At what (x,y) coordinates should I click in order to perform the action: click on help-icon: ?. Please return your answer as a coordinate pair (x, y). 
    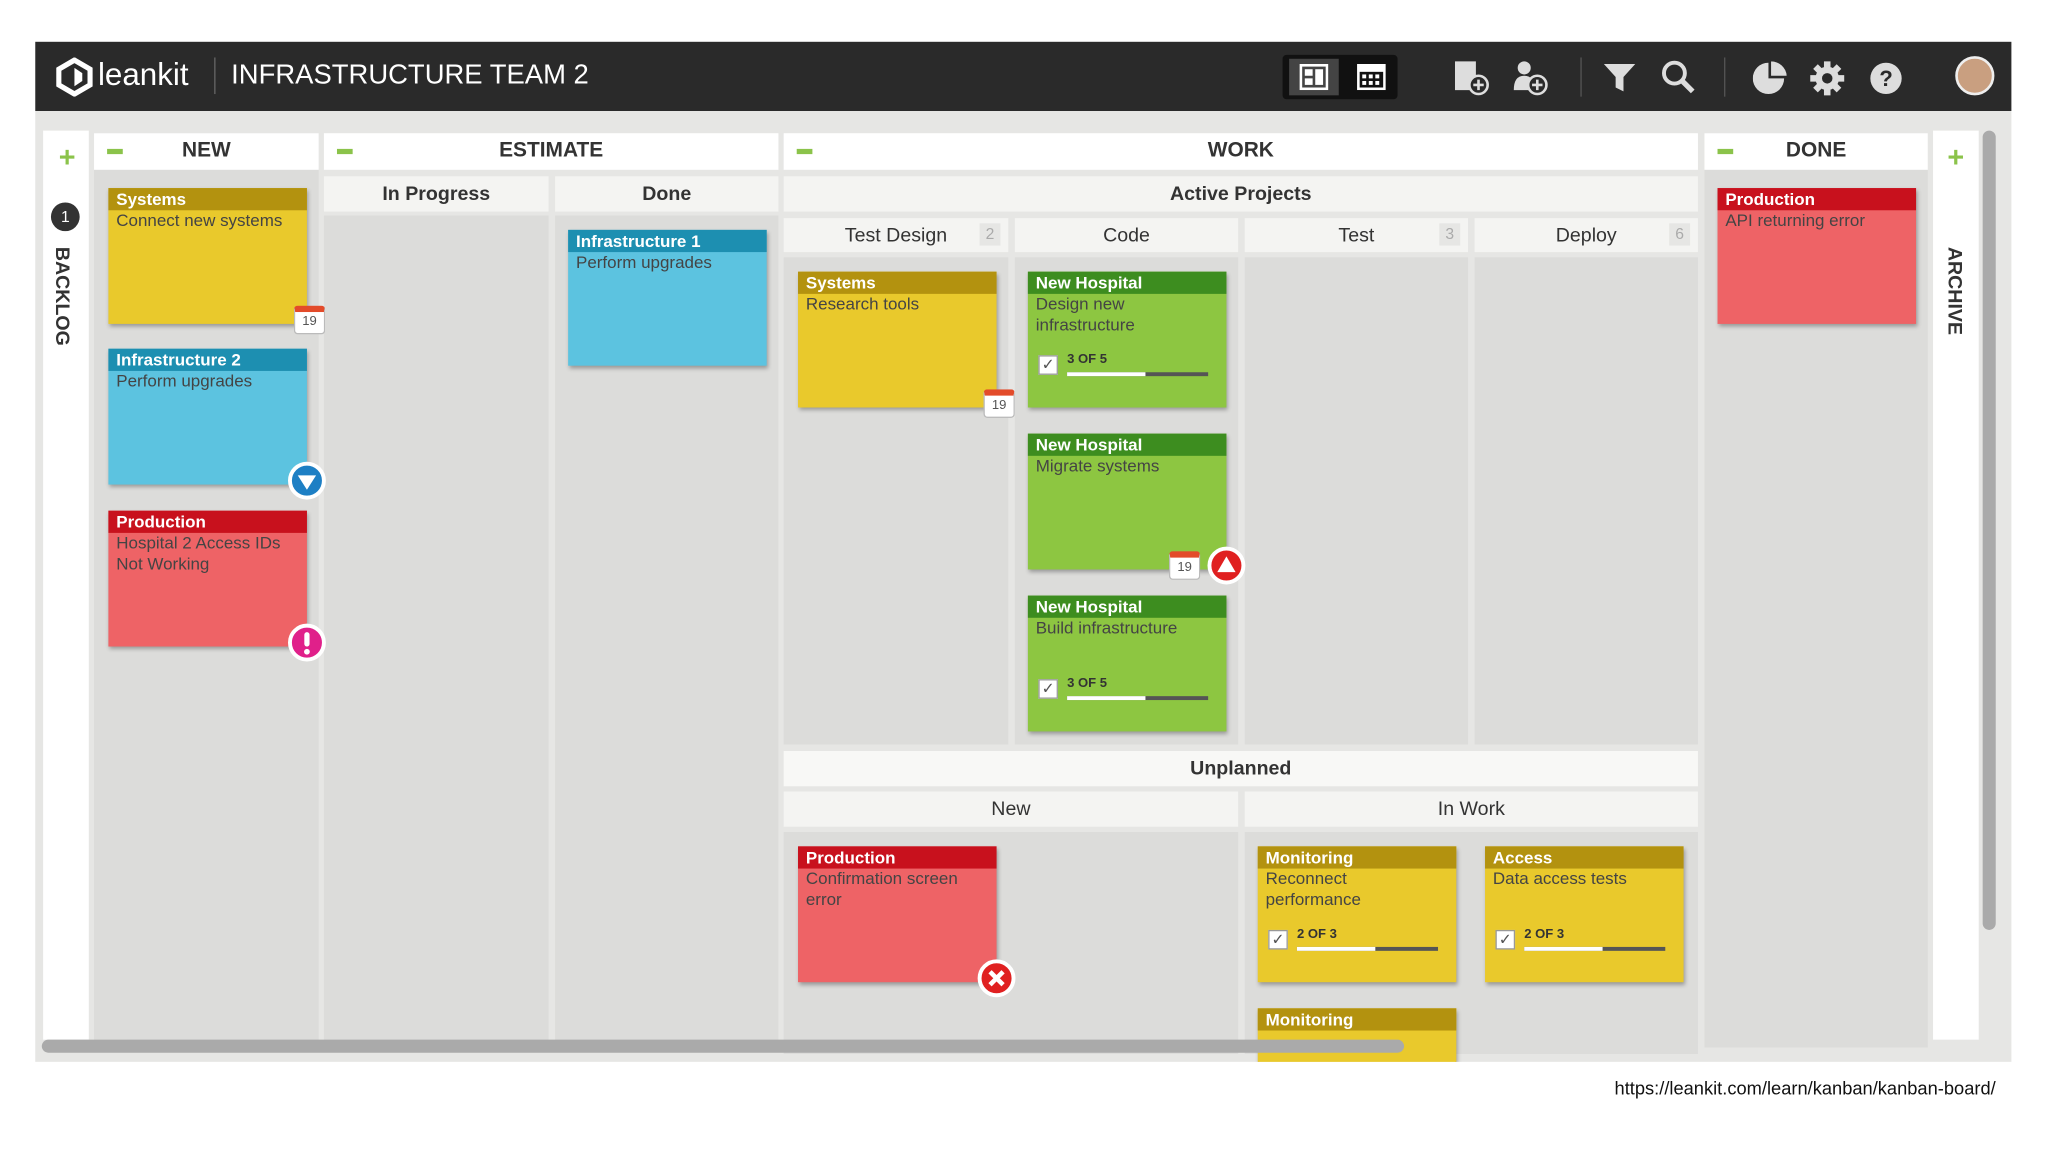
    Looking at the image, I should click on (1886, 78).